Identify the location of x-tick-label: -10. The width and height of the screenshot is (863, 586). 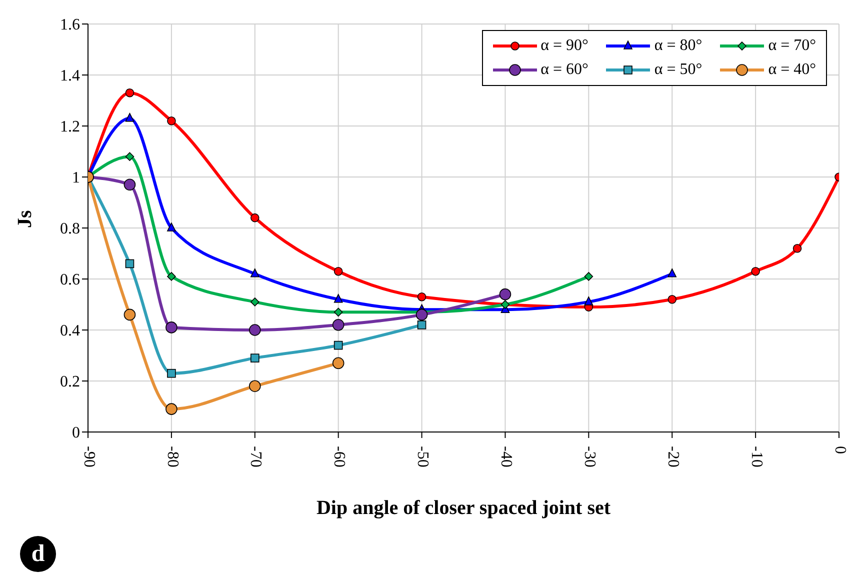
(756, 457).